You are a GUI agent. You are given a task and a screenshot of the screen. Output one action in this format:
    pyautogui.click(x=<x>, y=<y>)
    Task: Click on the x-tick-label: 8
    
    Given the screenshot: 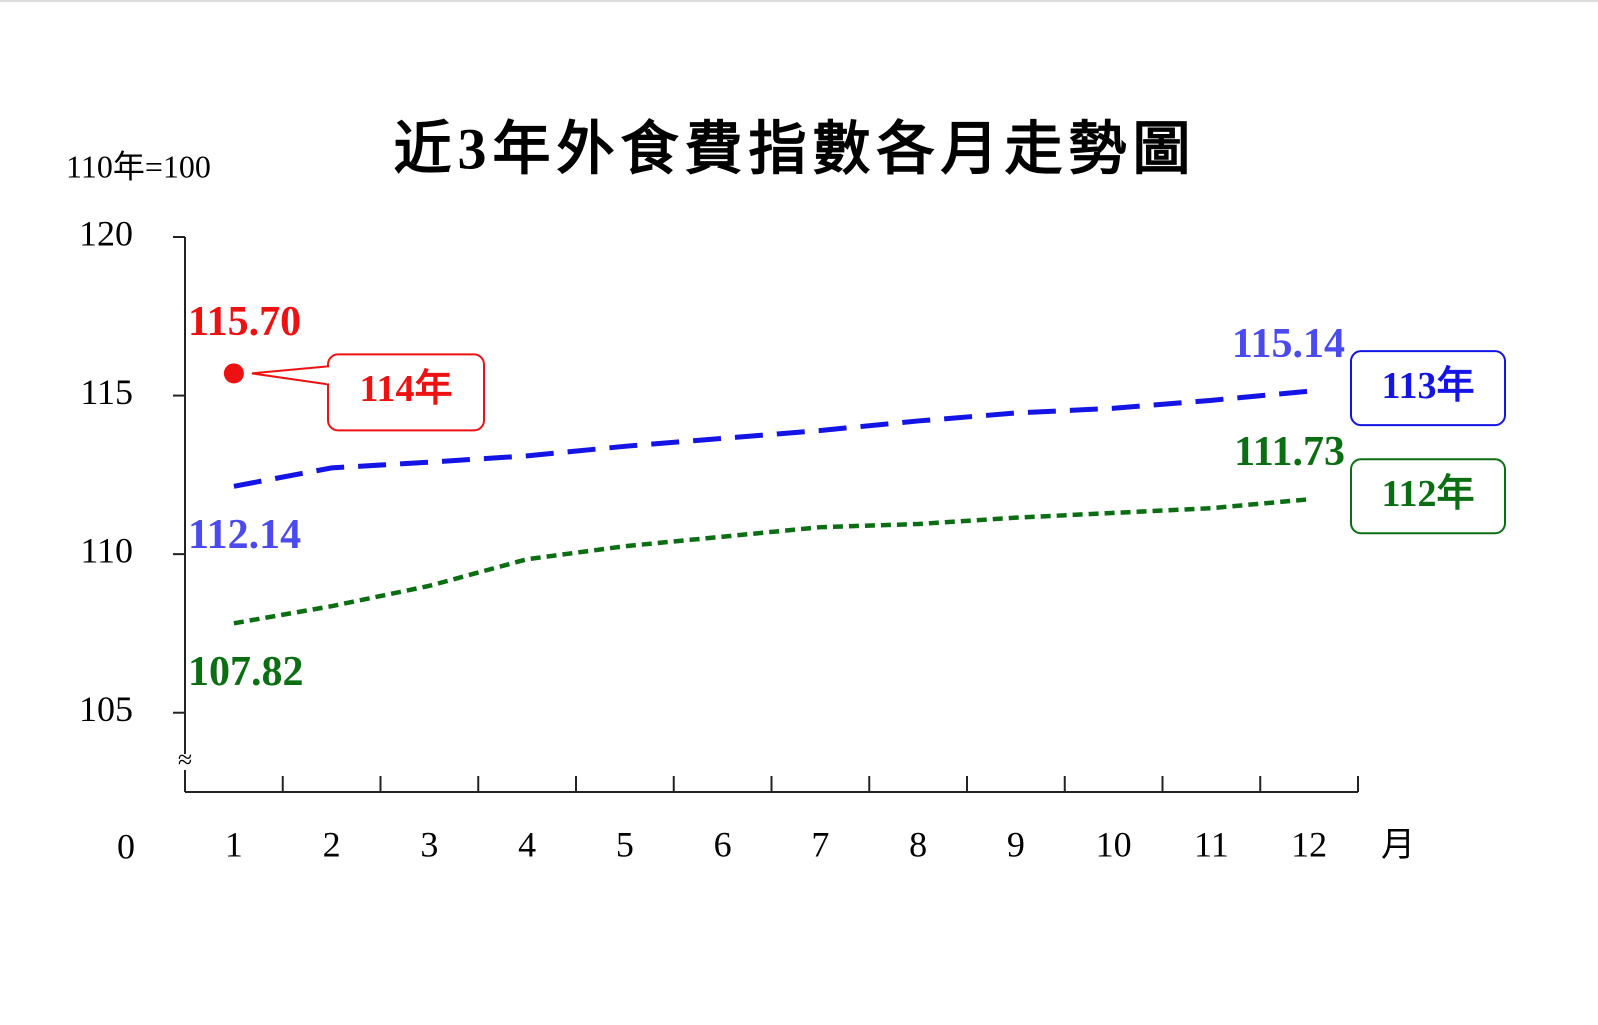 What is the action you would take?
    pyautogui.click(x=918, y=844)
    